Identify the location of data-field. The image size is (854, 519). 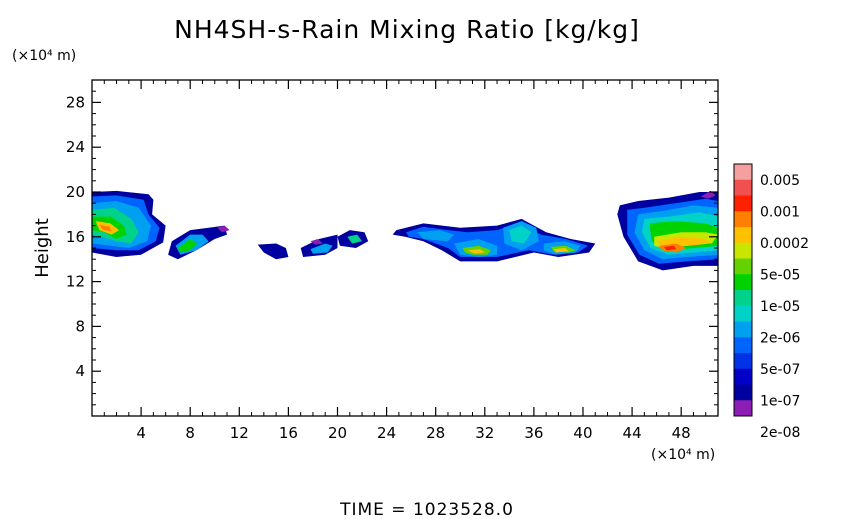
(405, 230).